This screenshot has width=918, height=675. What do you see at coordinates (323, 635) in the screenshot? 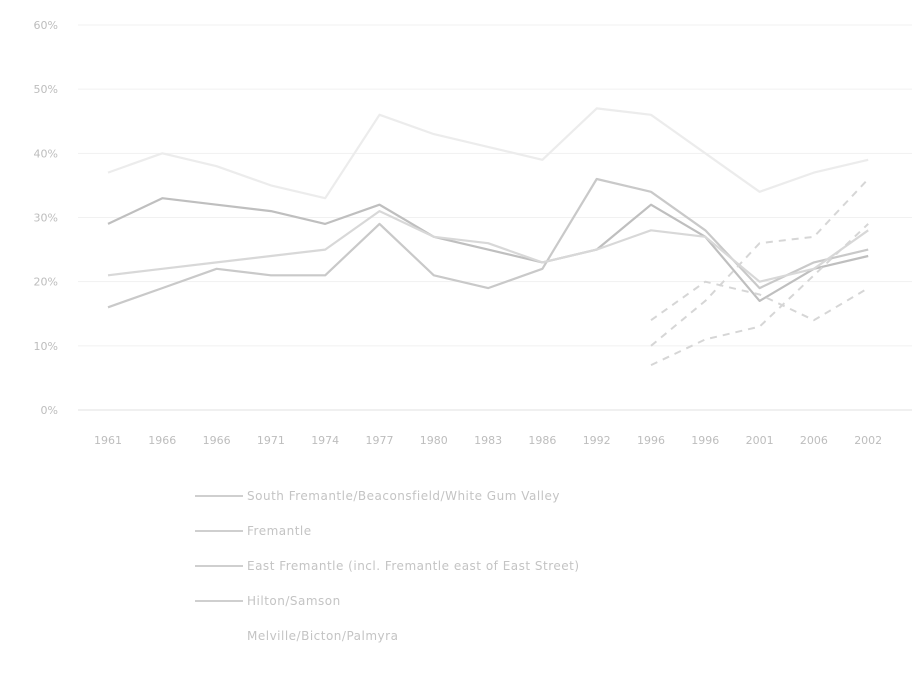
I see `legend-label: Melville/Bicton/Palmyra` at bounding box center [323, 635].